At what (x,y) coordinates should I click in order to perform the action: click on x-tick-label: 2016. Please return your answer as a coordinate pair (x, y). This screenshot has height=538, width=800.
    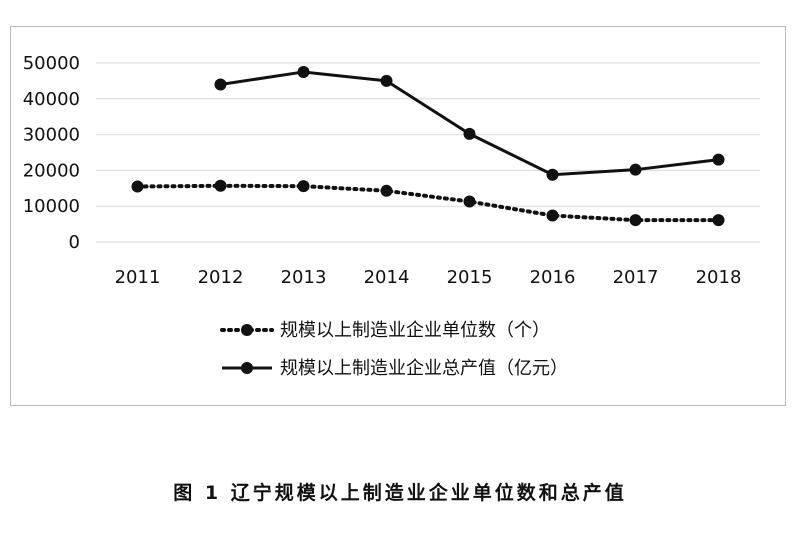
    Looking at the image, I should click on (553, 277).